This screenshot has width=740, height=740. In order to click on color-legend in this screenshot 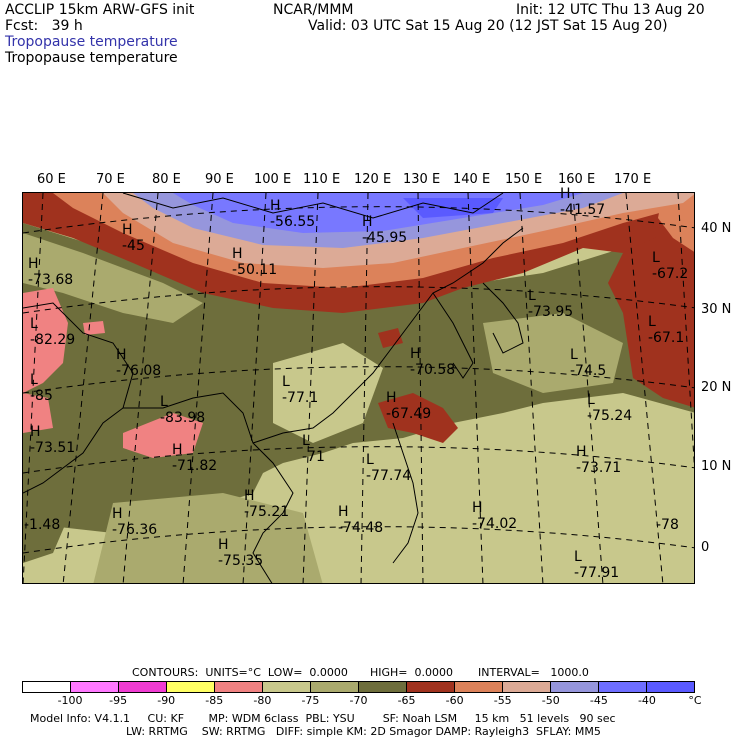, I will do `click(358, 687)`.